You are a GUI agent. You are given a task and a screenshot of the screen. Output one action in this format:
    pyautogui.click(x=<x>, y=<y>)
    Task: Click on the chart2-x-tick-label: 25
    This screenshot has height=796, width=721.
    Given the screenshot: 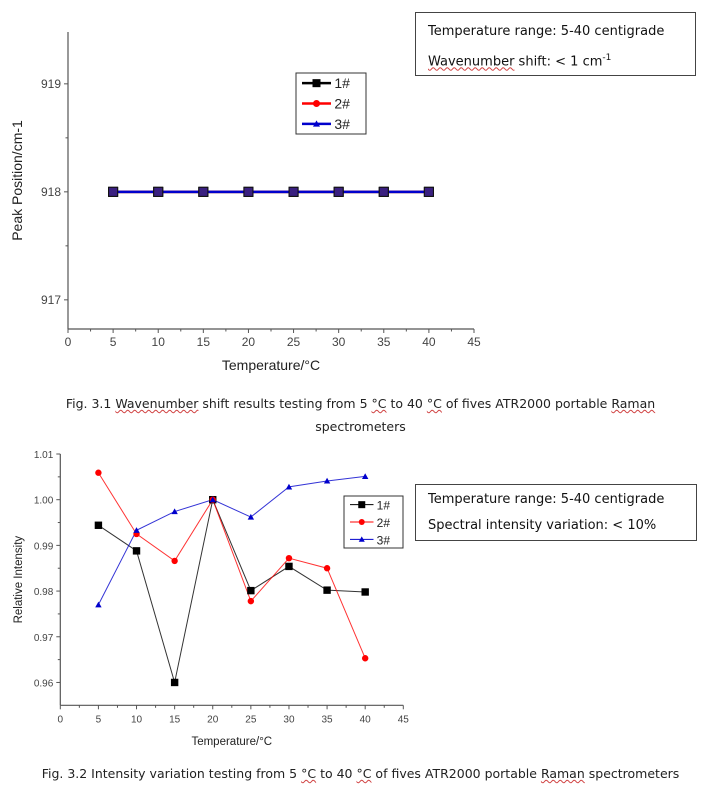 What is the action you would take?
    pyautogui.click(x=251, y=719)
    